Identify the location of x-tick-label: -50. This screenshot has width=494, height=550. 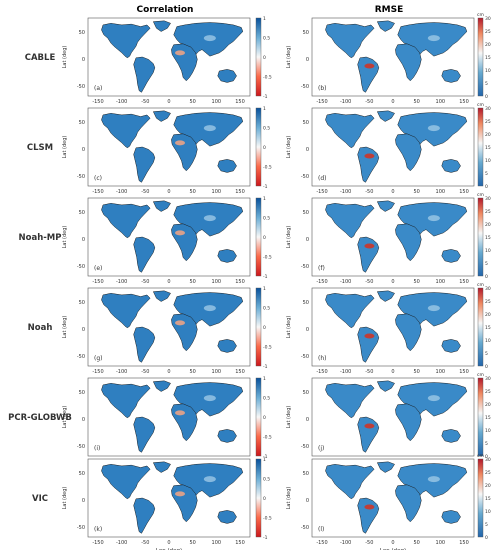
(369, 372).